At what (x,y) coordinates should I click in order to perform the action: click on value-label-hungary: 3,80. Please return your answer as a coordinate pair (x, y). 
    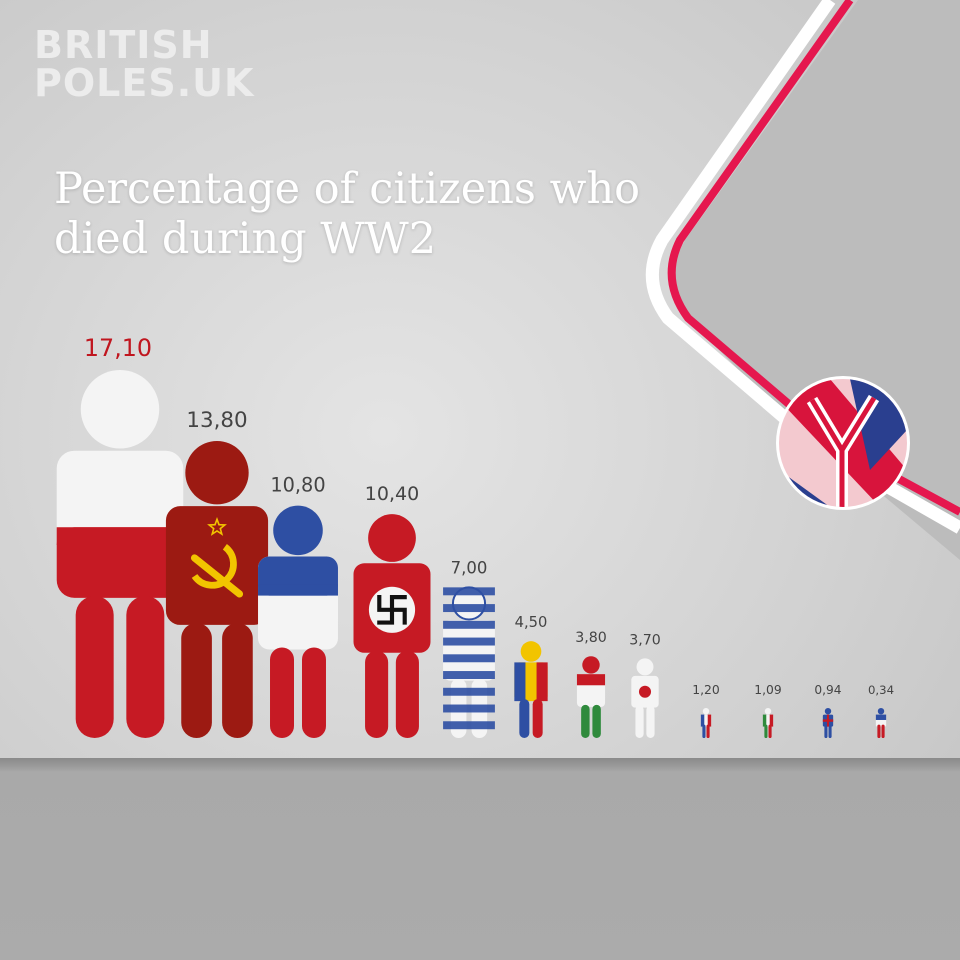
    Looking at the image, I should click on (591, 638).